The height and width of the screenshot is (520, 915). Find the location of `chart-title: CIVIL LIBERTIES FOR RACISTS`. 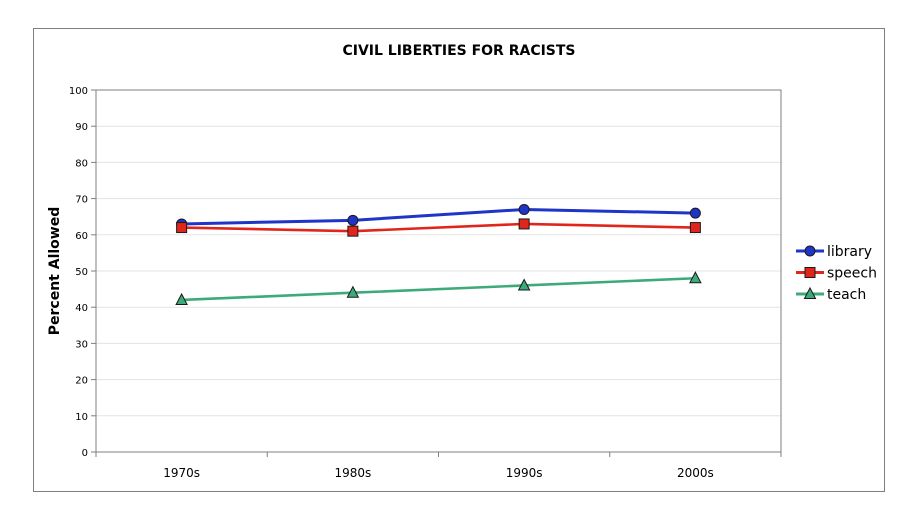

chart-title: CIVIL LIBERTIES FOR RACISTS is located at coordinates (458, 51).